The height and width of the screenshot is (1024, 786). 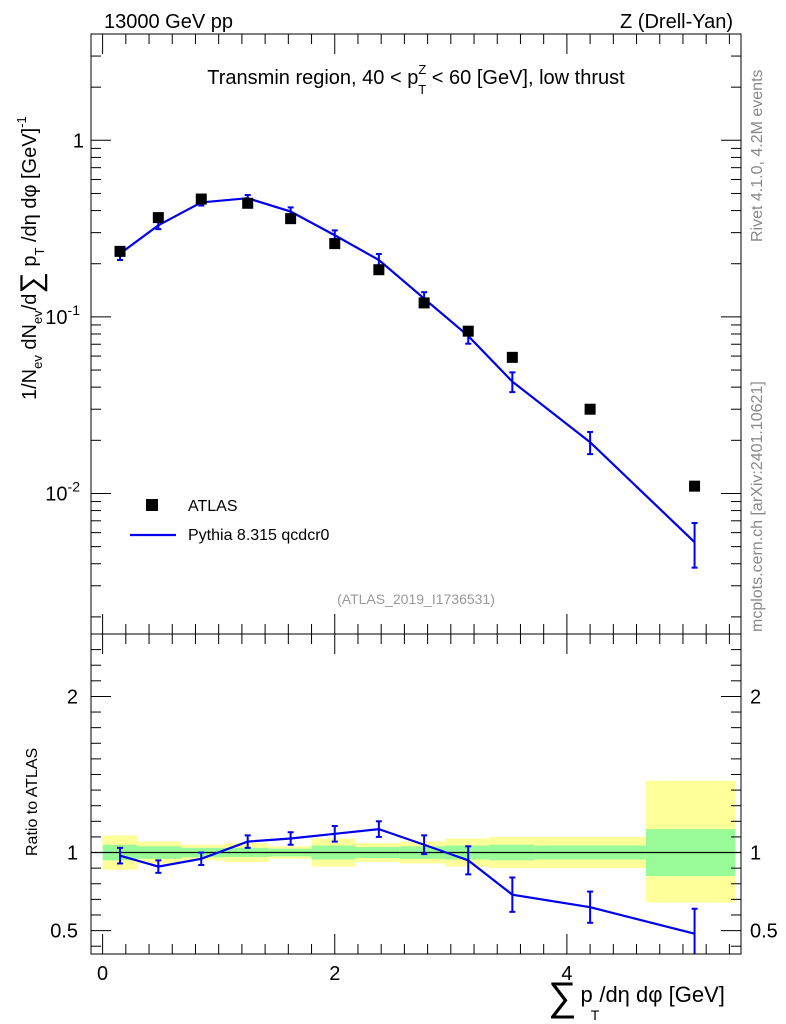 I want to click on ratio-xtick-label: 2, so click(x=334, y=974).